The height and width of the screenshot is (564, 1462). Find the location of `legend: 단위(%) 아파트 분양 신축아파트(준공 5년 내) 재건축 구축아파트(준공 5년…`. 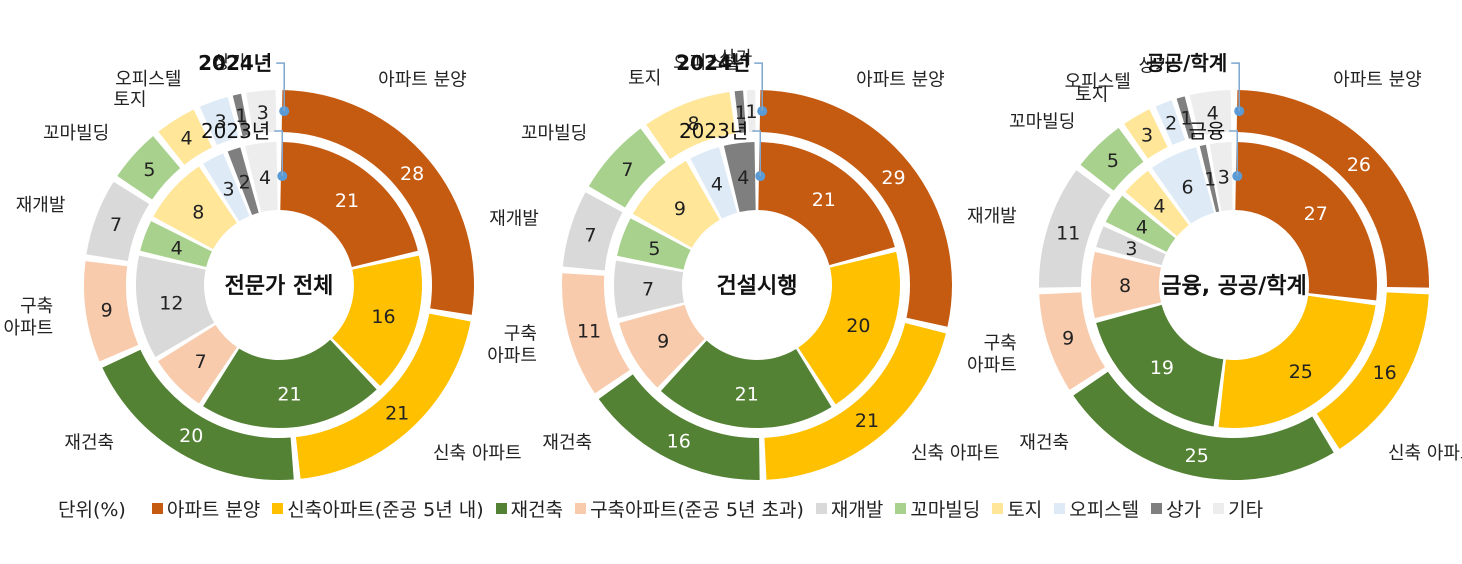

legend: 단위(%) 아파트 분양 신축아파트(준공 5년 내) 재건축 구축아파트(준공 5년… is located at coordinates (666, 508).